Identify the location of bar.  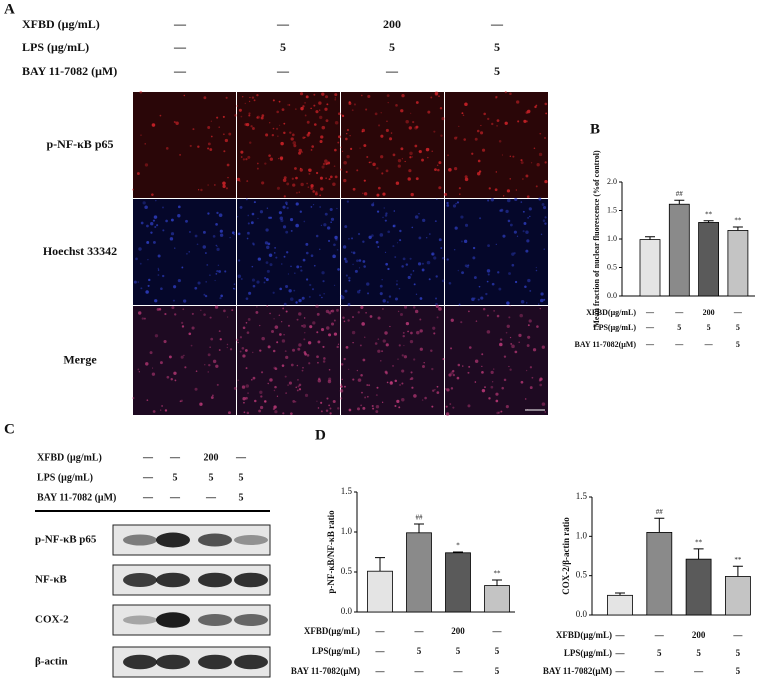
(738, 596).